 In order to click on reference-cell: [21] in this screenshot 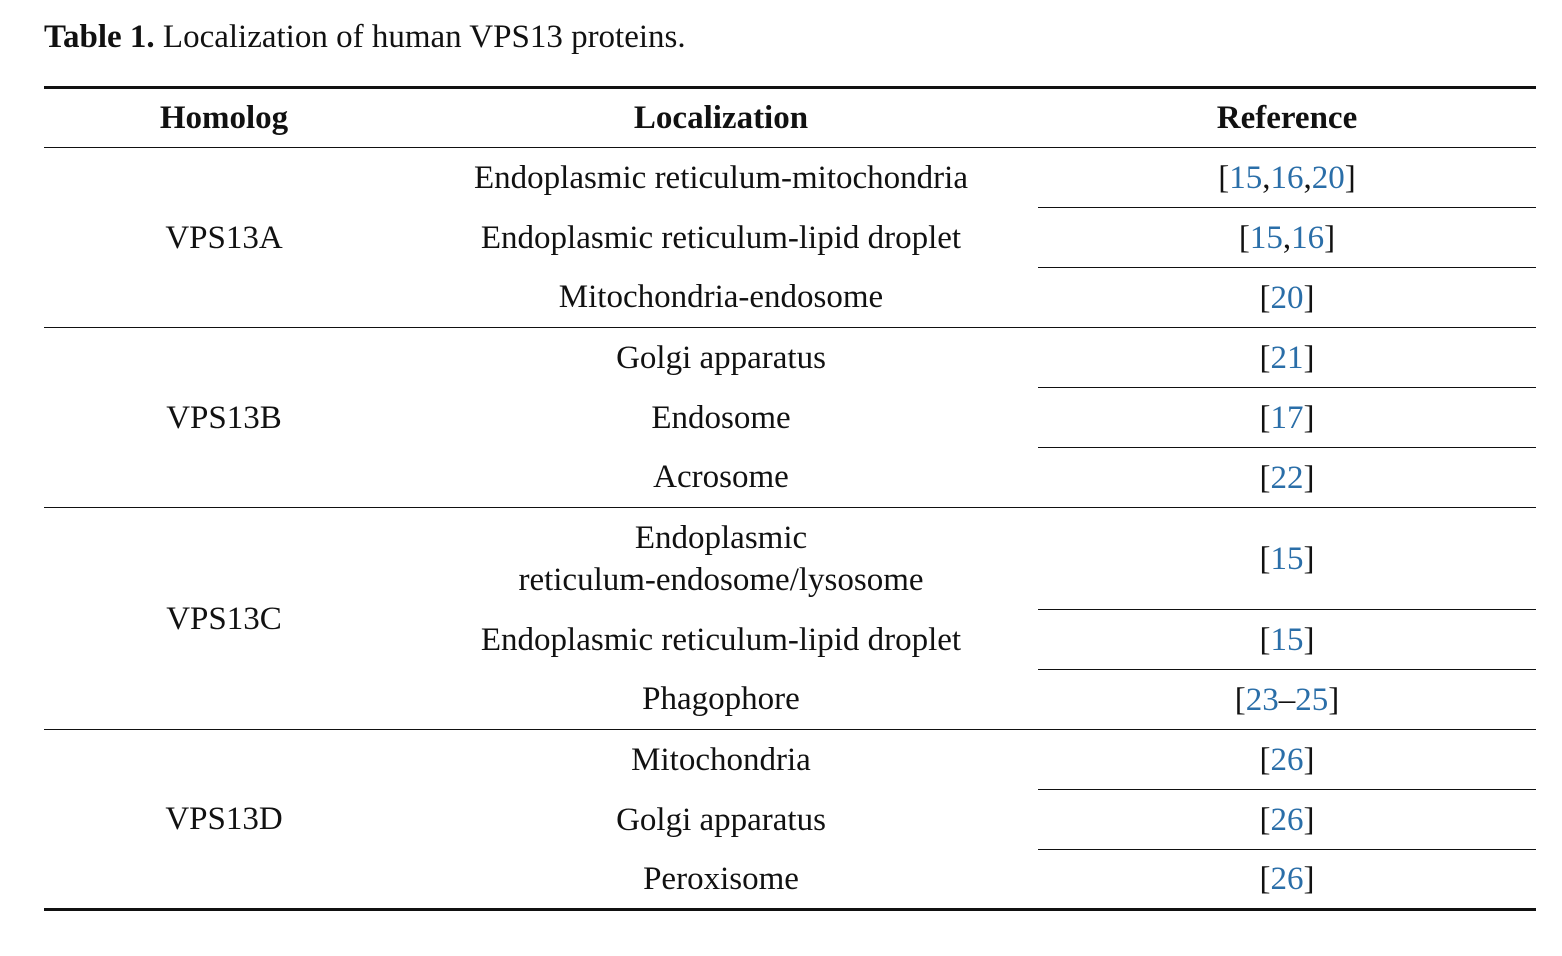, I will do `click(1287, 357)`.